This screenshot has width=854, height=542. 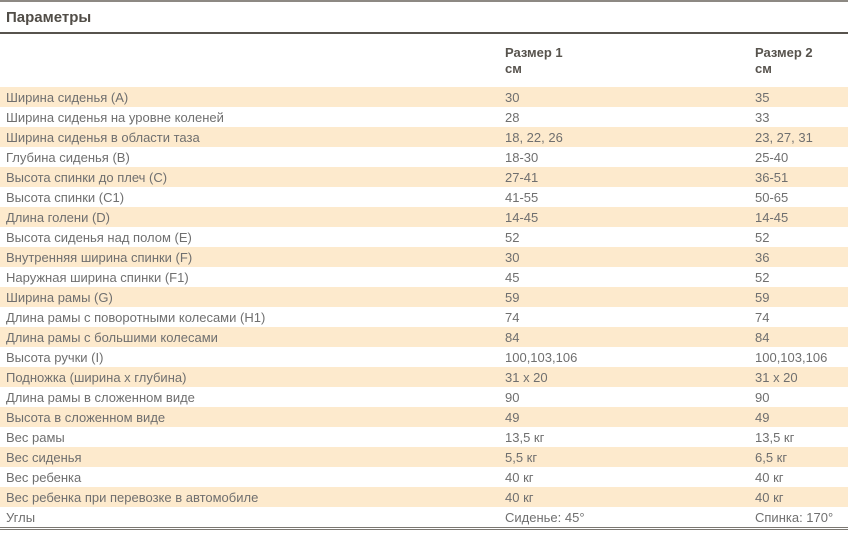 I want to click on param-size2-value-cell: 31 х 20, so click(x=776, y=377).